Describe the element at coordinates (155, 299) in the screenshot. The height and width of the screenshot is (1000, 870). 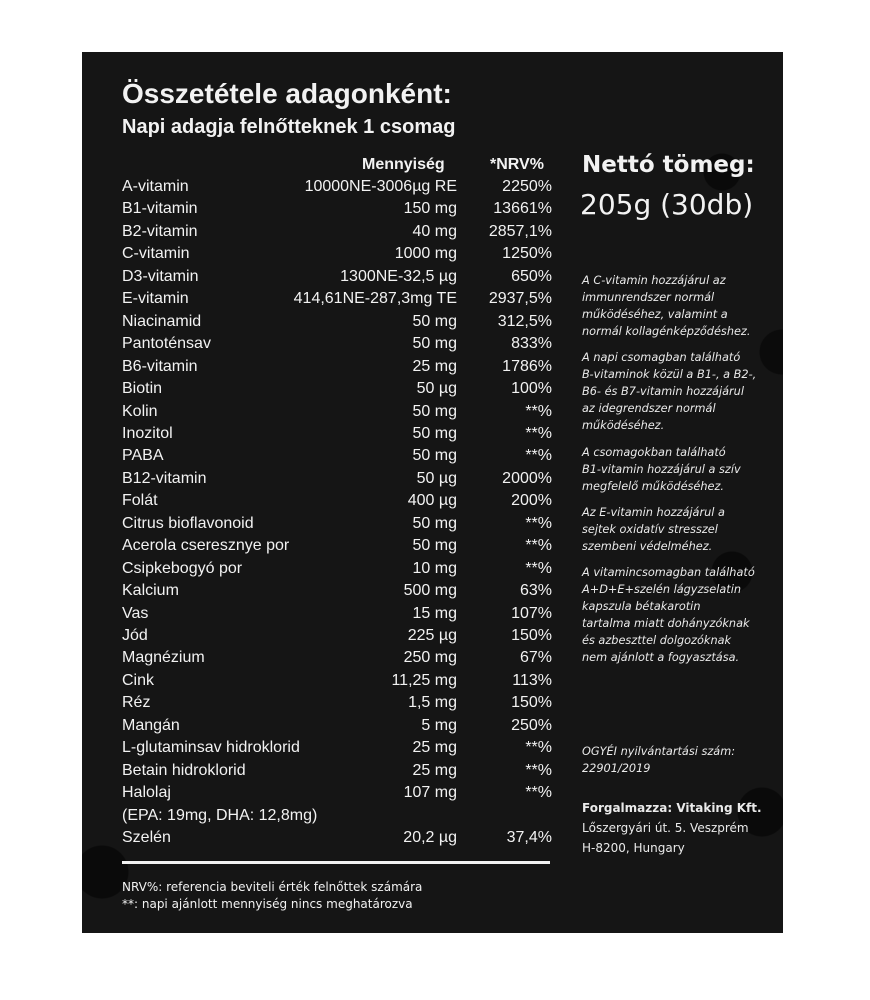
I see `cell-name: E-vitamin` at that location.